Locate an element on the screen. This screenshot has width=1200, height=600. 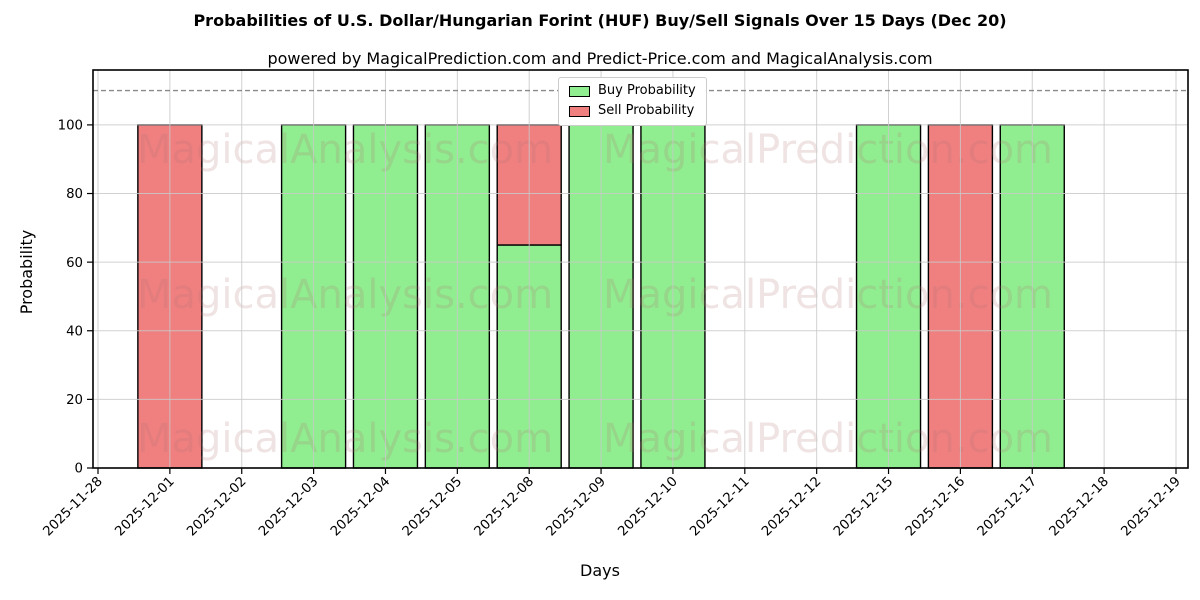
x-tick-label: 2025-12-18 is located at coordinates (1079, 506).